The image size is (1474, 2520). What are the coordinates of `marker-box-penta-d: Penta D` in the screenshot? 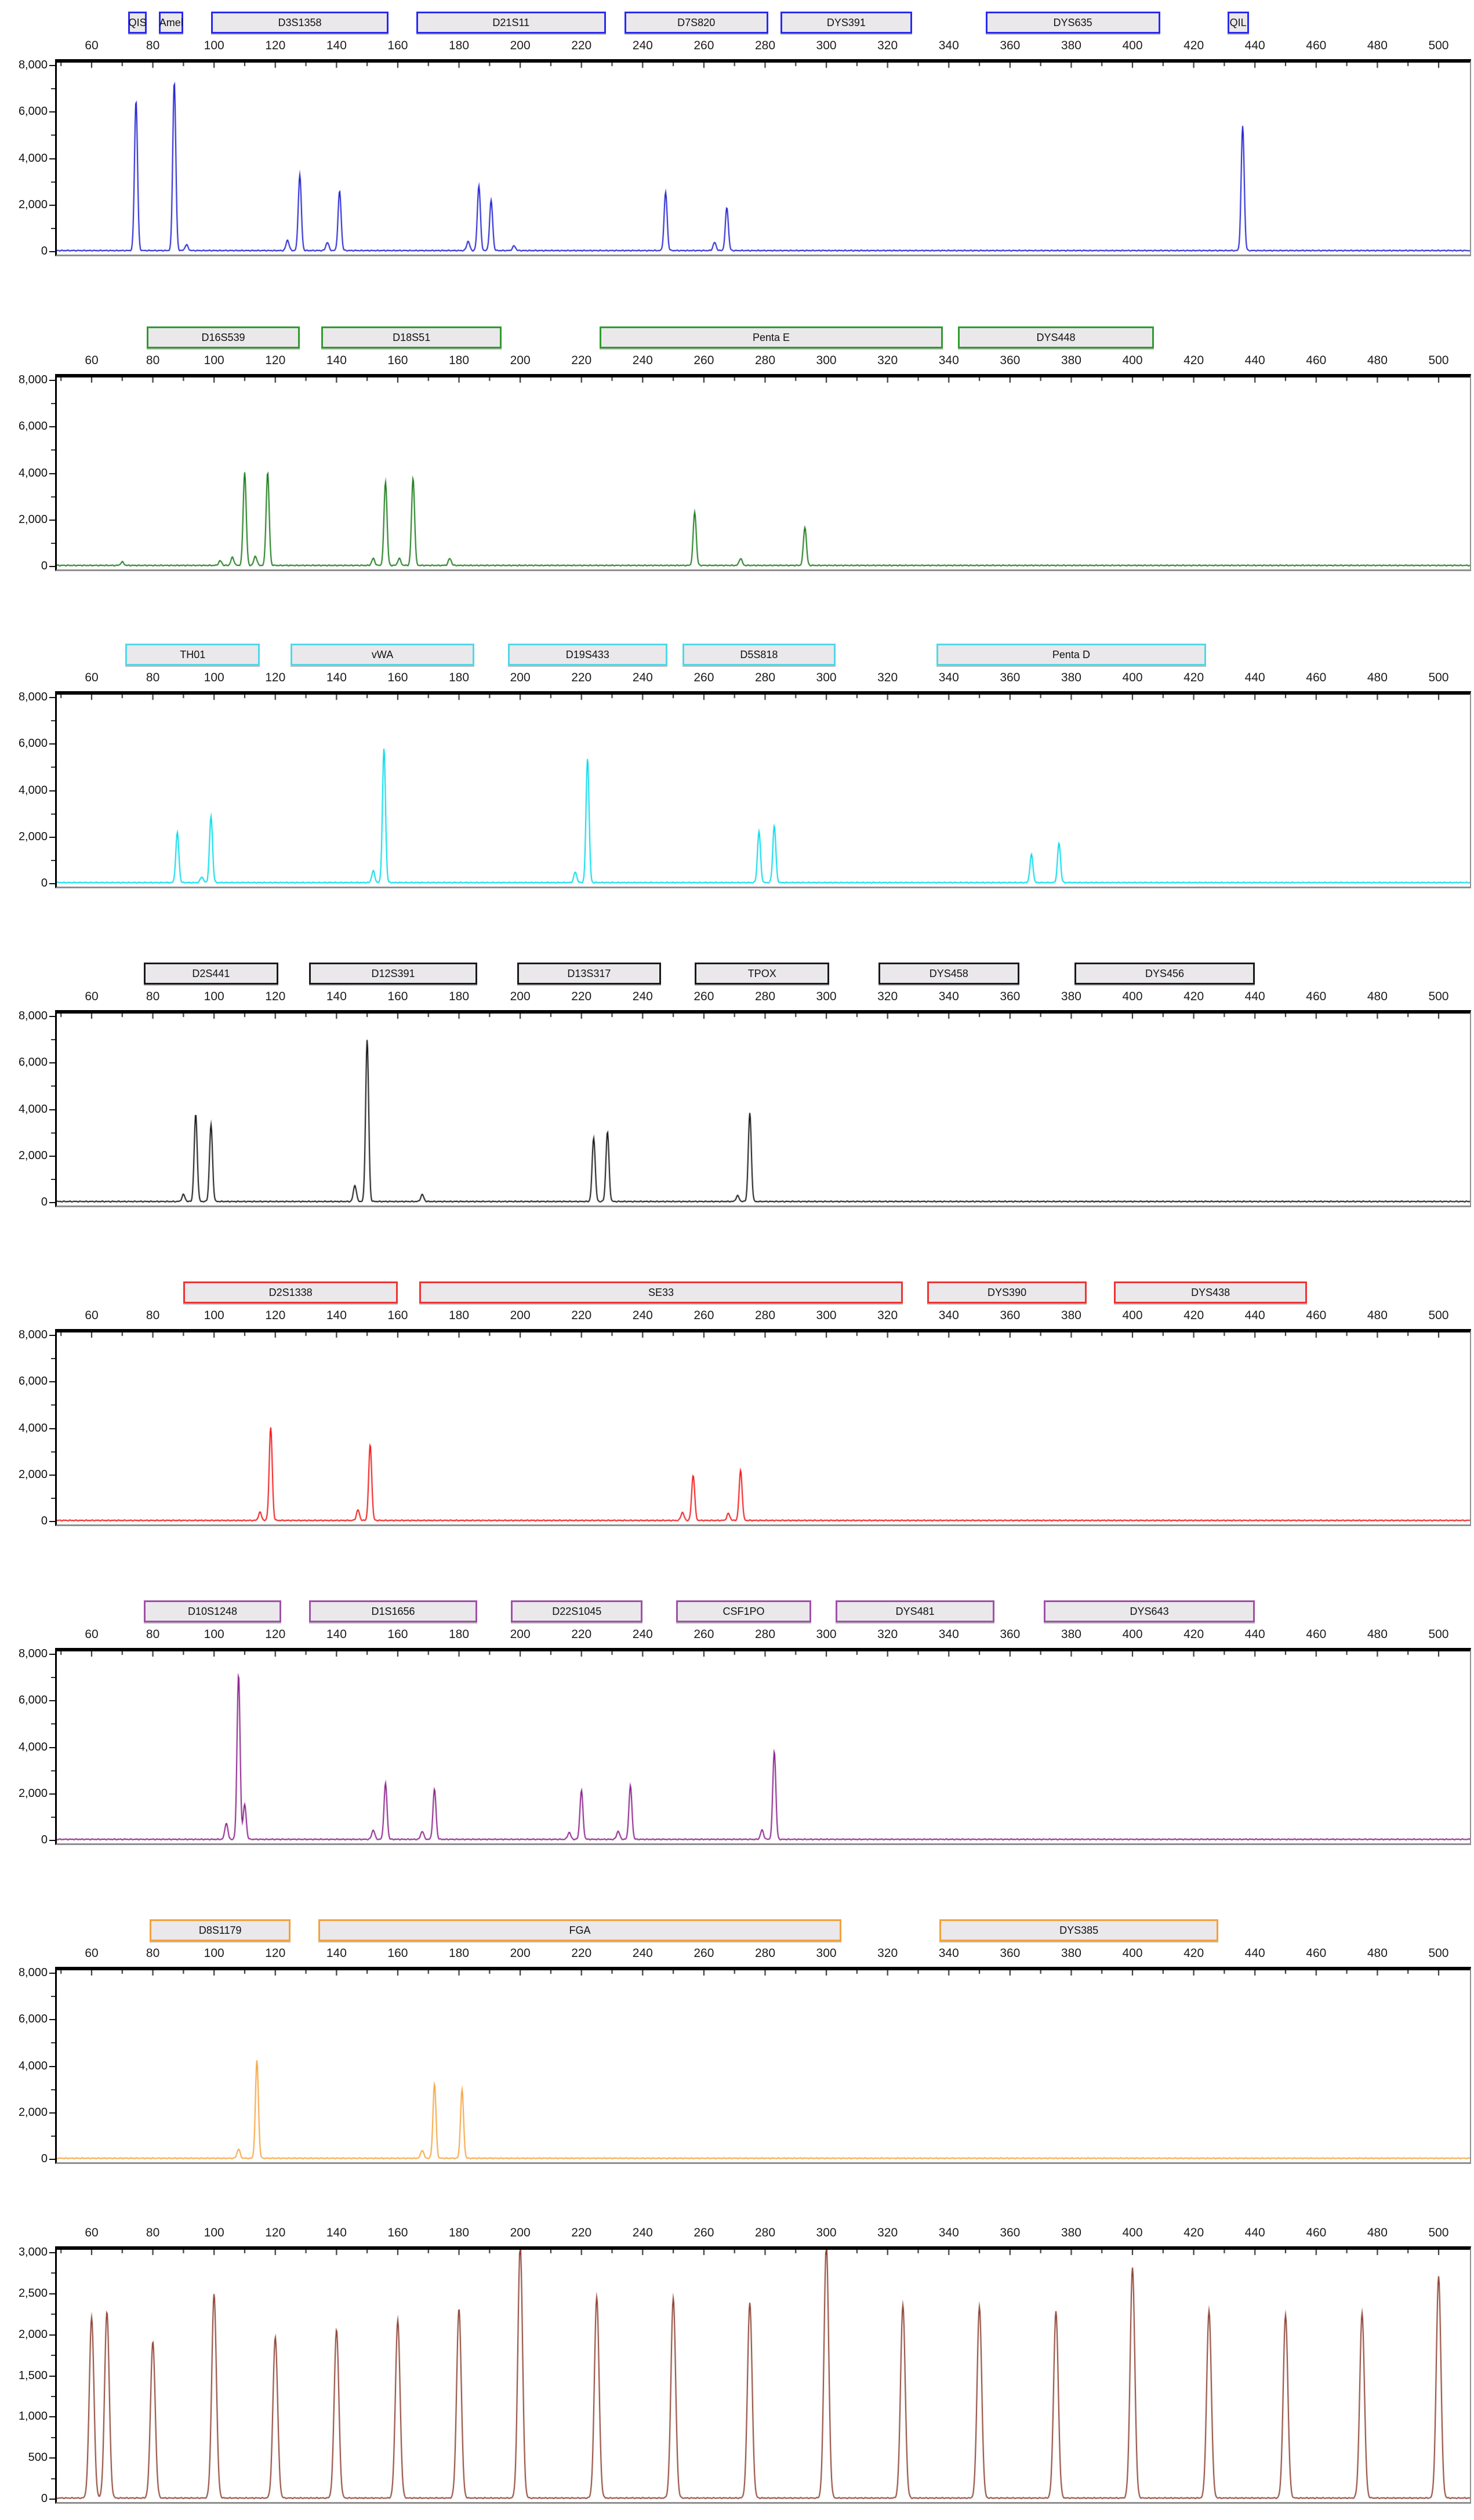 It's located at (1071, 655).